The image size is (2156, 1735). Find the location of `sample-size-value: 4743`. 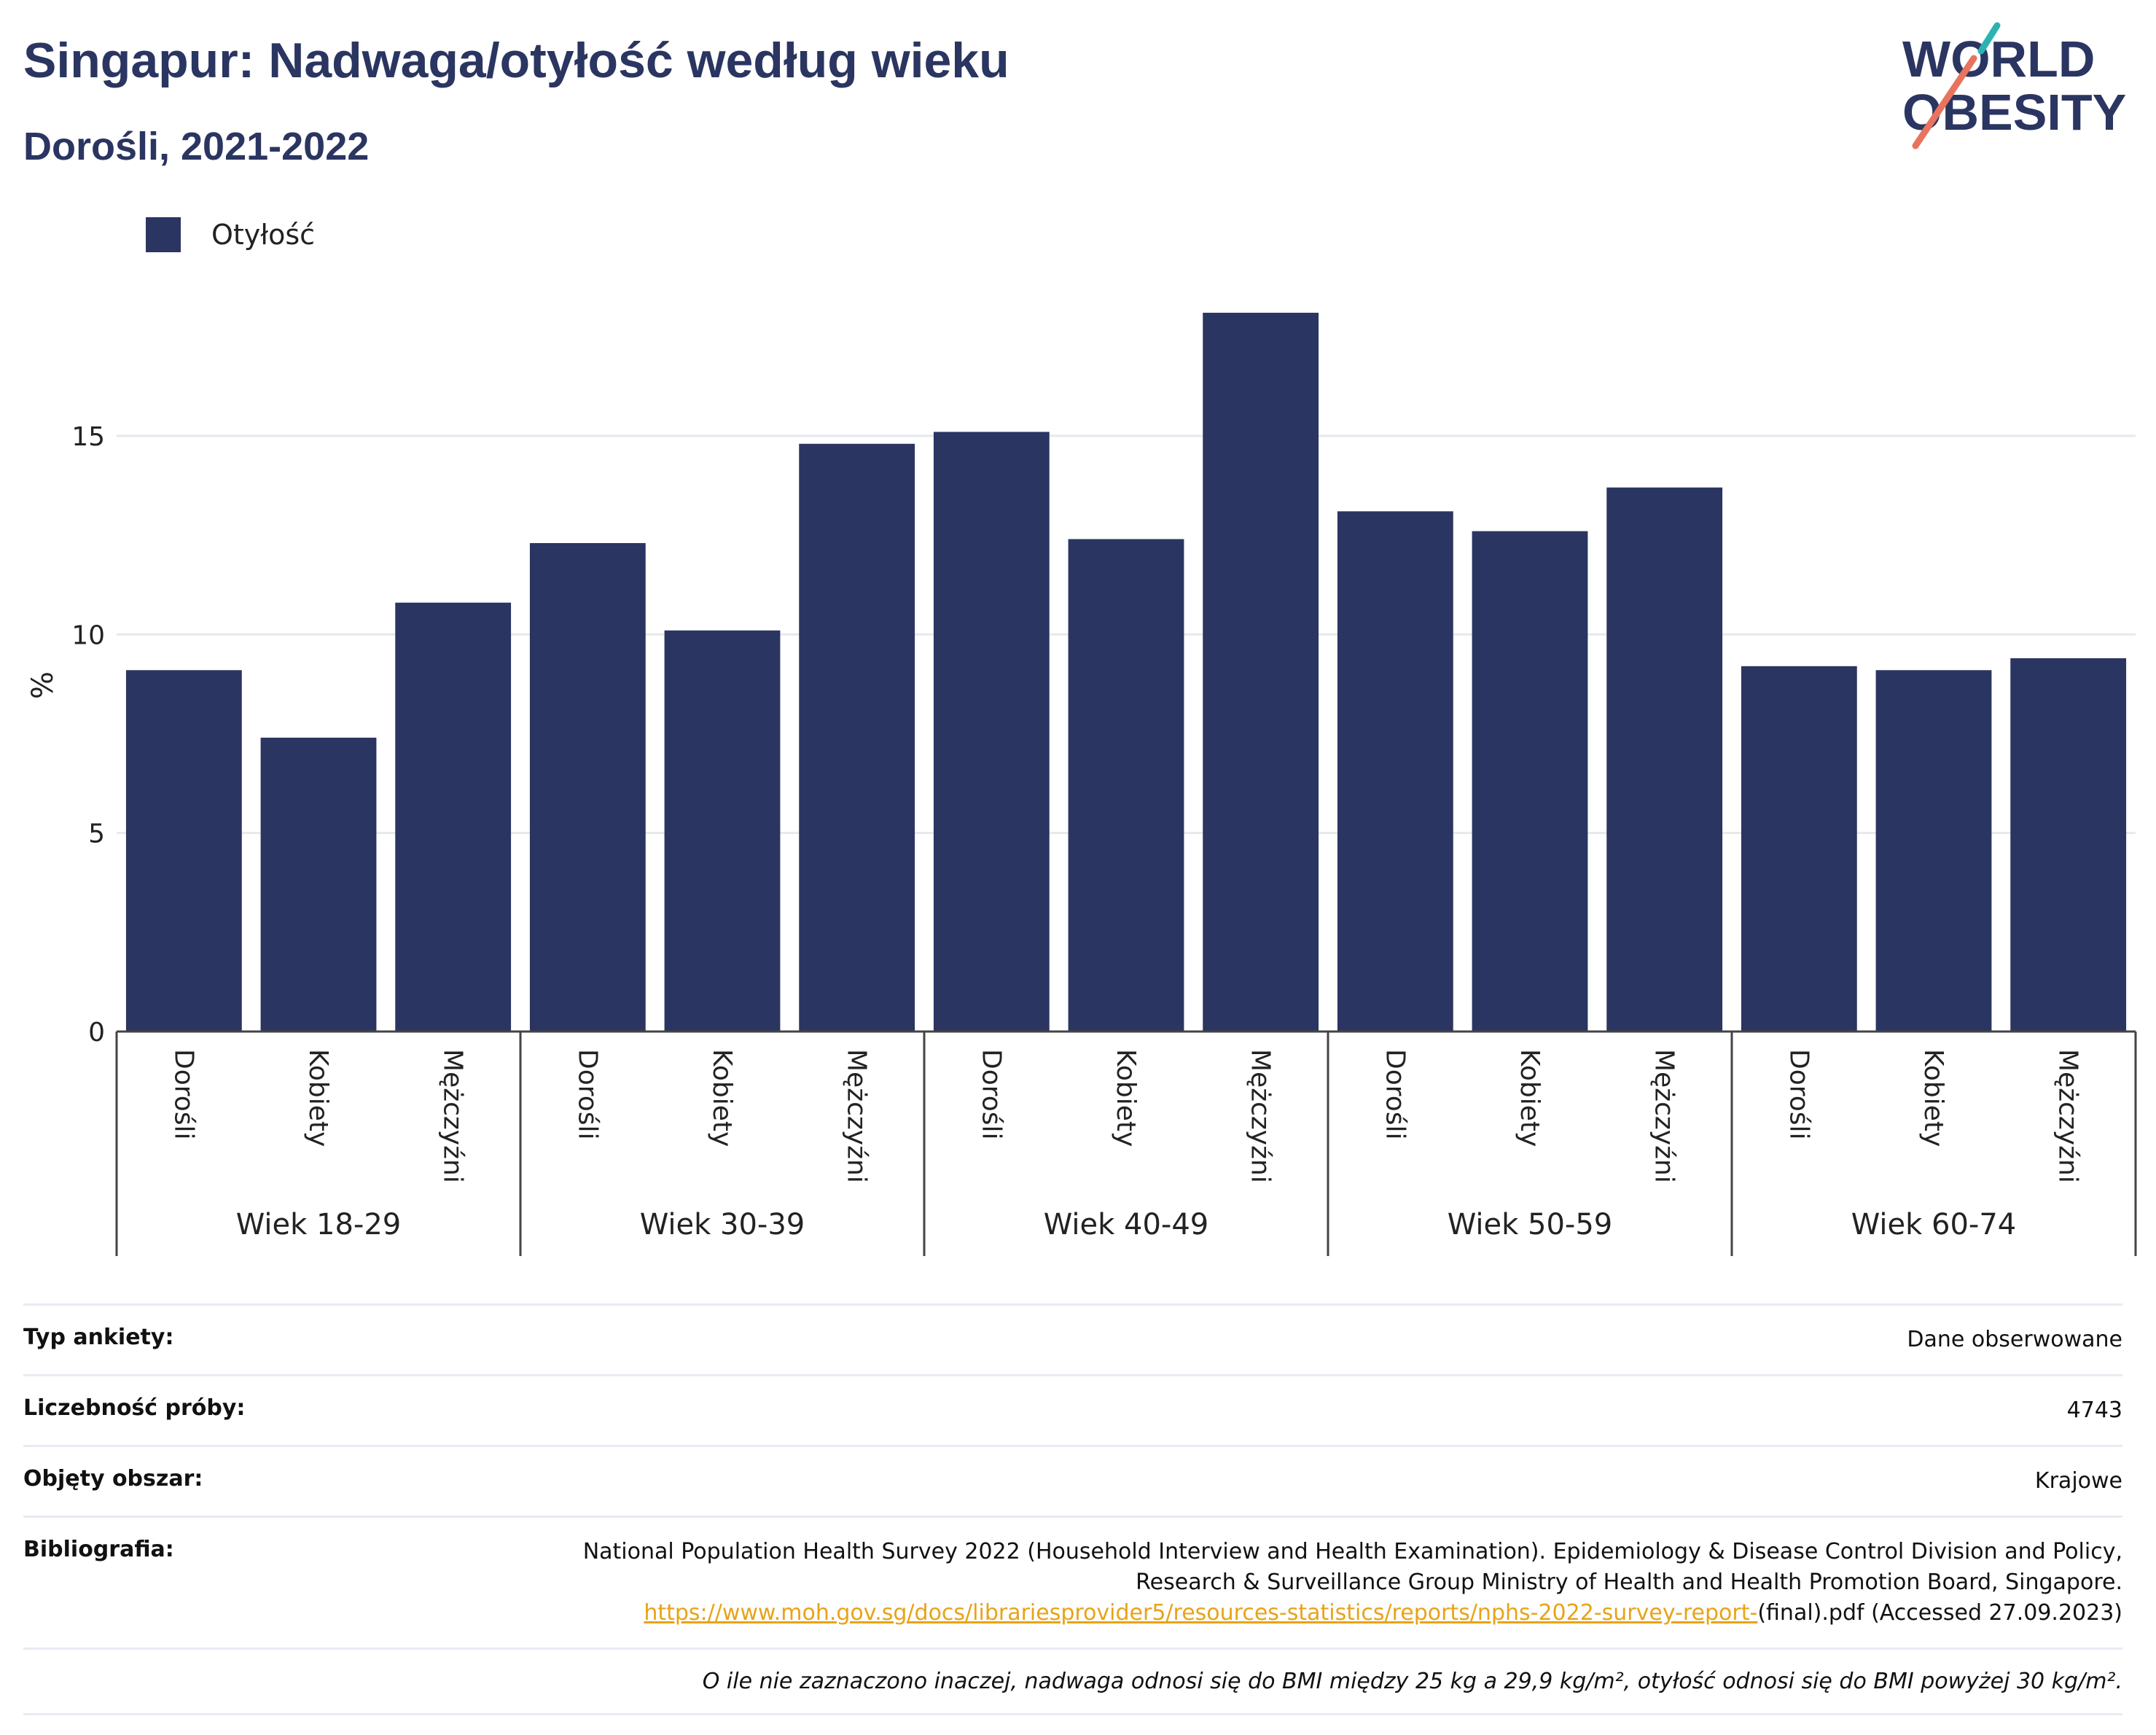

sample-size-value: 4743 is located at coordinates (2094, 1410).